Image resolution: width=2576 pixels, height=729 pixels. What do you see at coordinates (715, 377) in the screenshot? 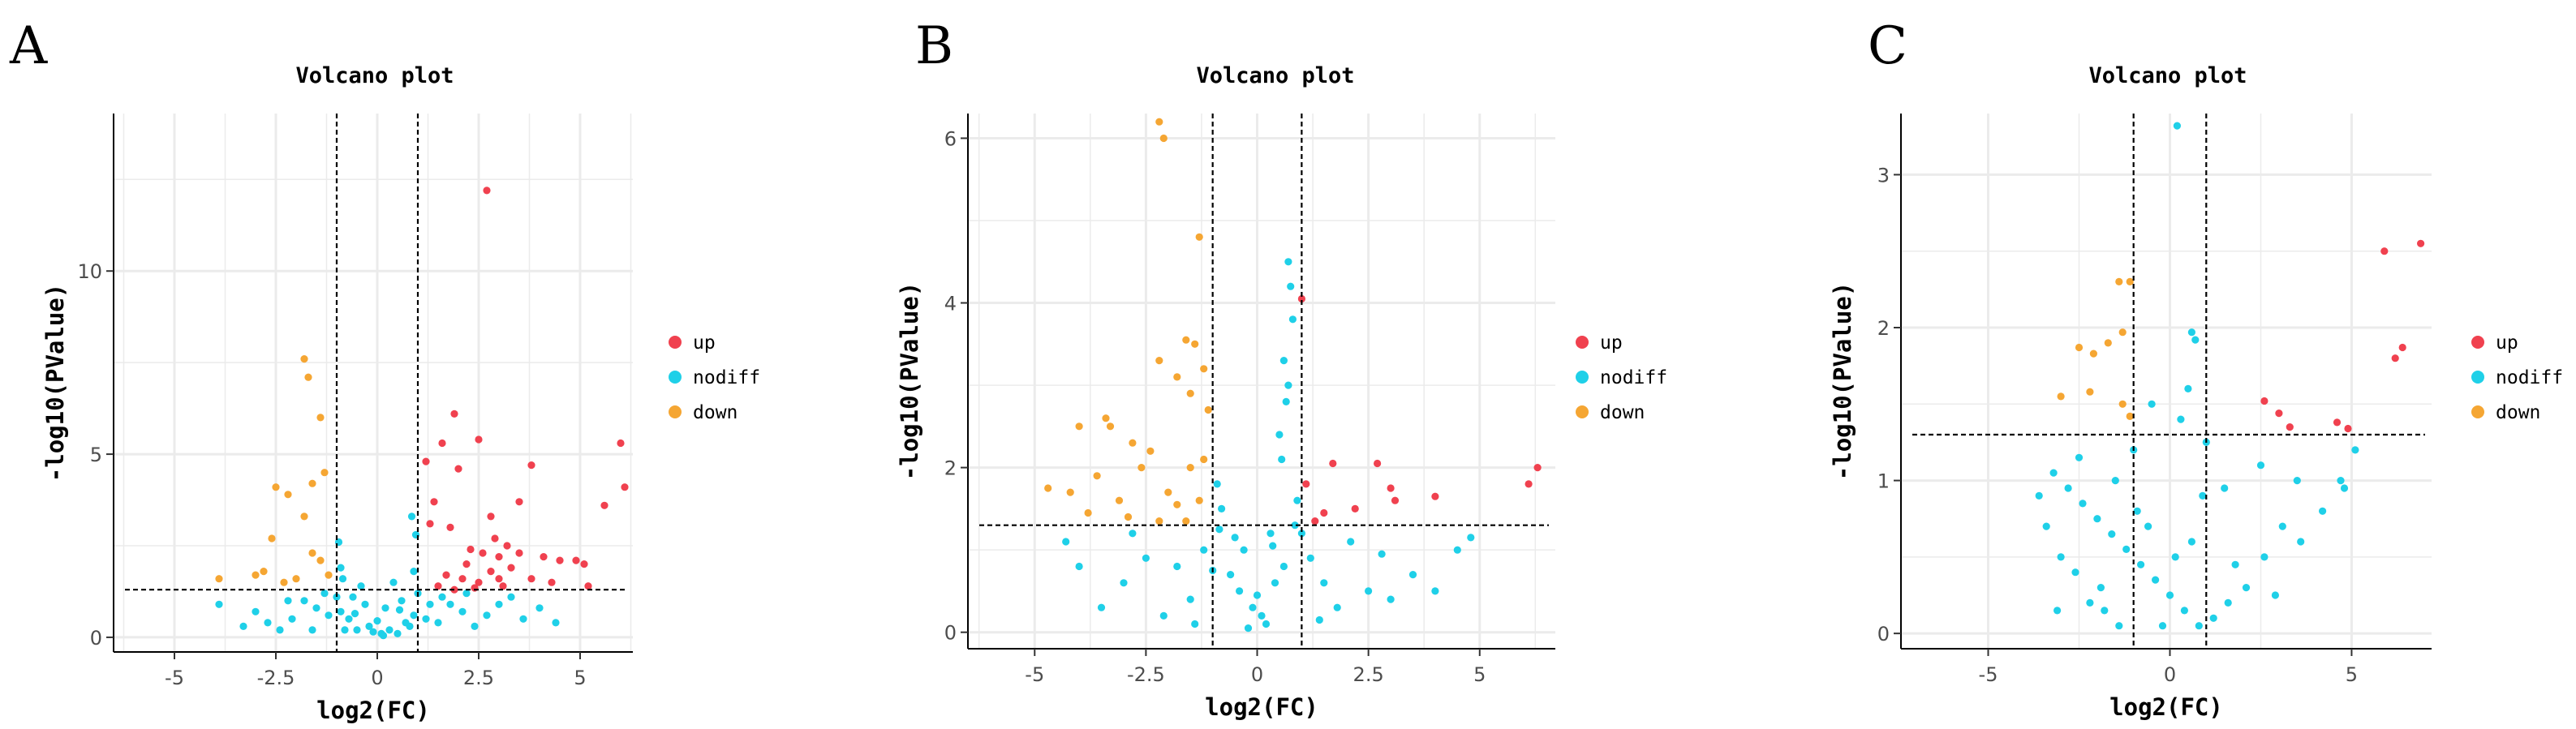
I see `legend: up nodiff down` at bounding box center [715, 377].